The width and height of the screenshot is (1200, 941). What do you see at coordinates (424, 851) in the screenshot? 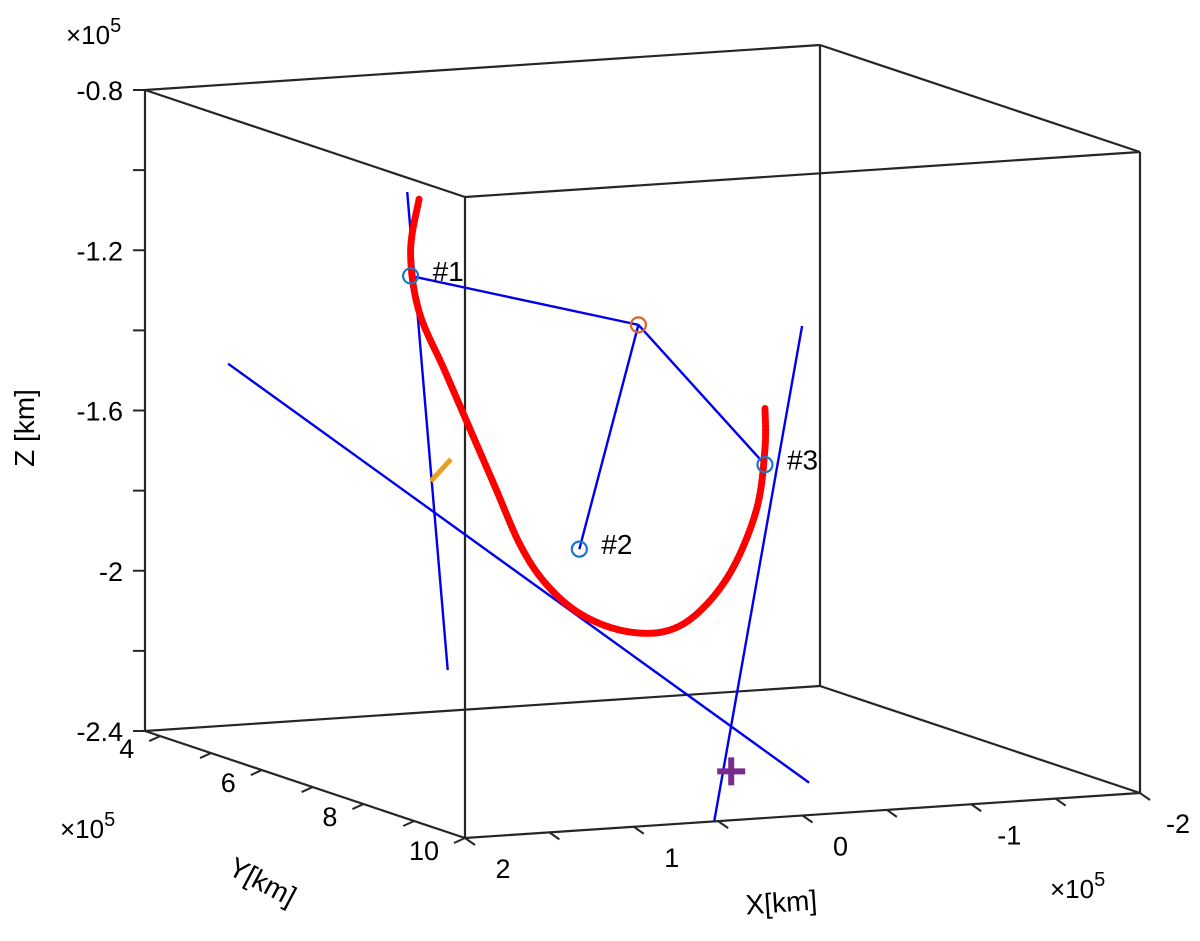
I see `y-tick-label: 10` at bounding box center [424, 851].